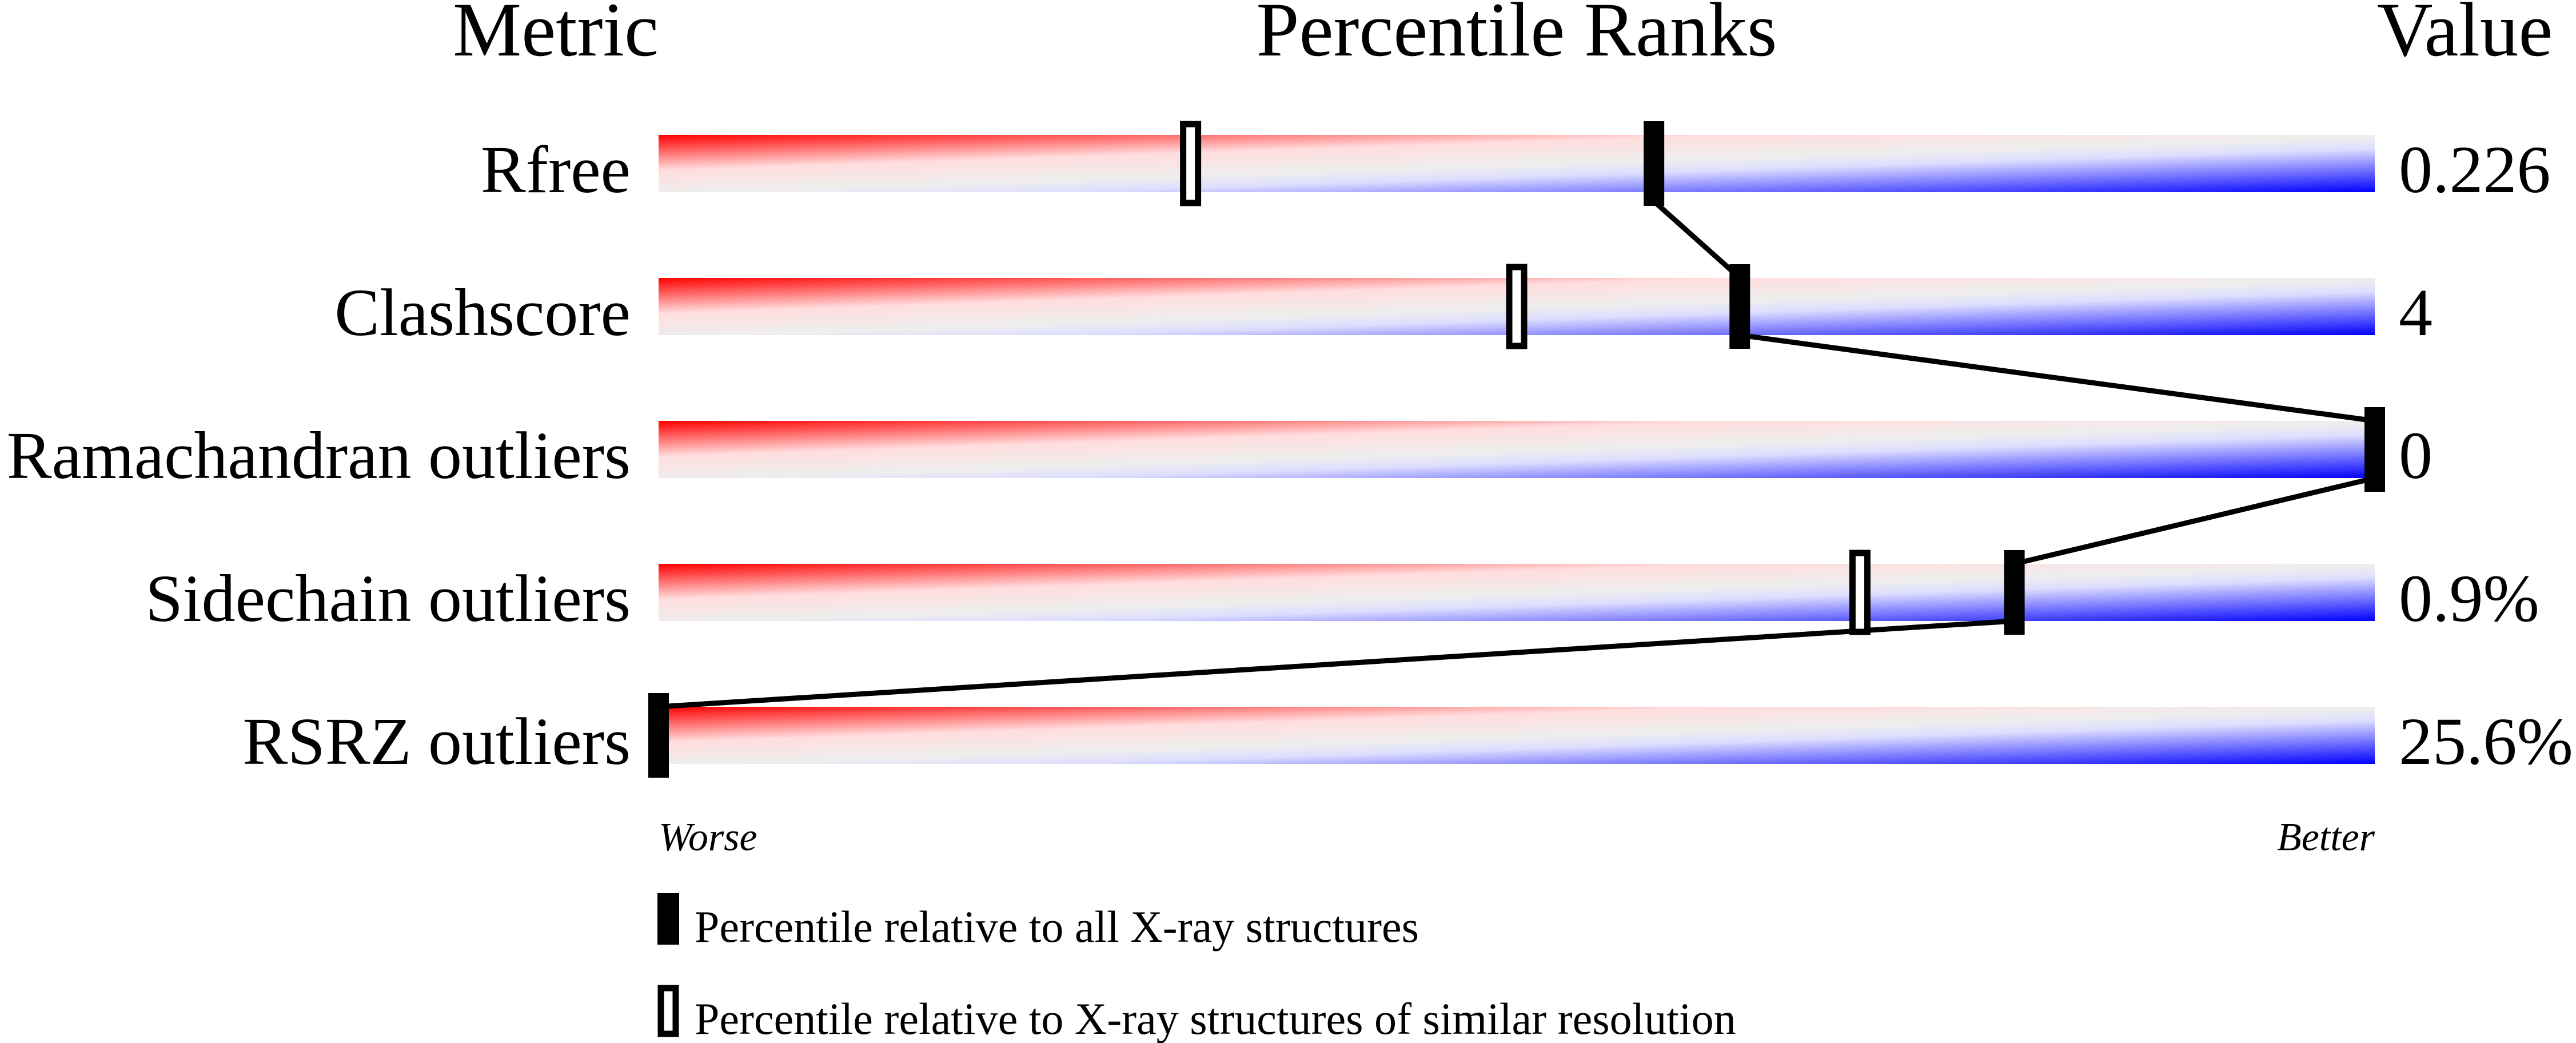 This screenshot has height=1043, width=2576. Describe the element at coordinates (2326, 837) in the screenshot. I see `axis-label-better: Better` at that location.